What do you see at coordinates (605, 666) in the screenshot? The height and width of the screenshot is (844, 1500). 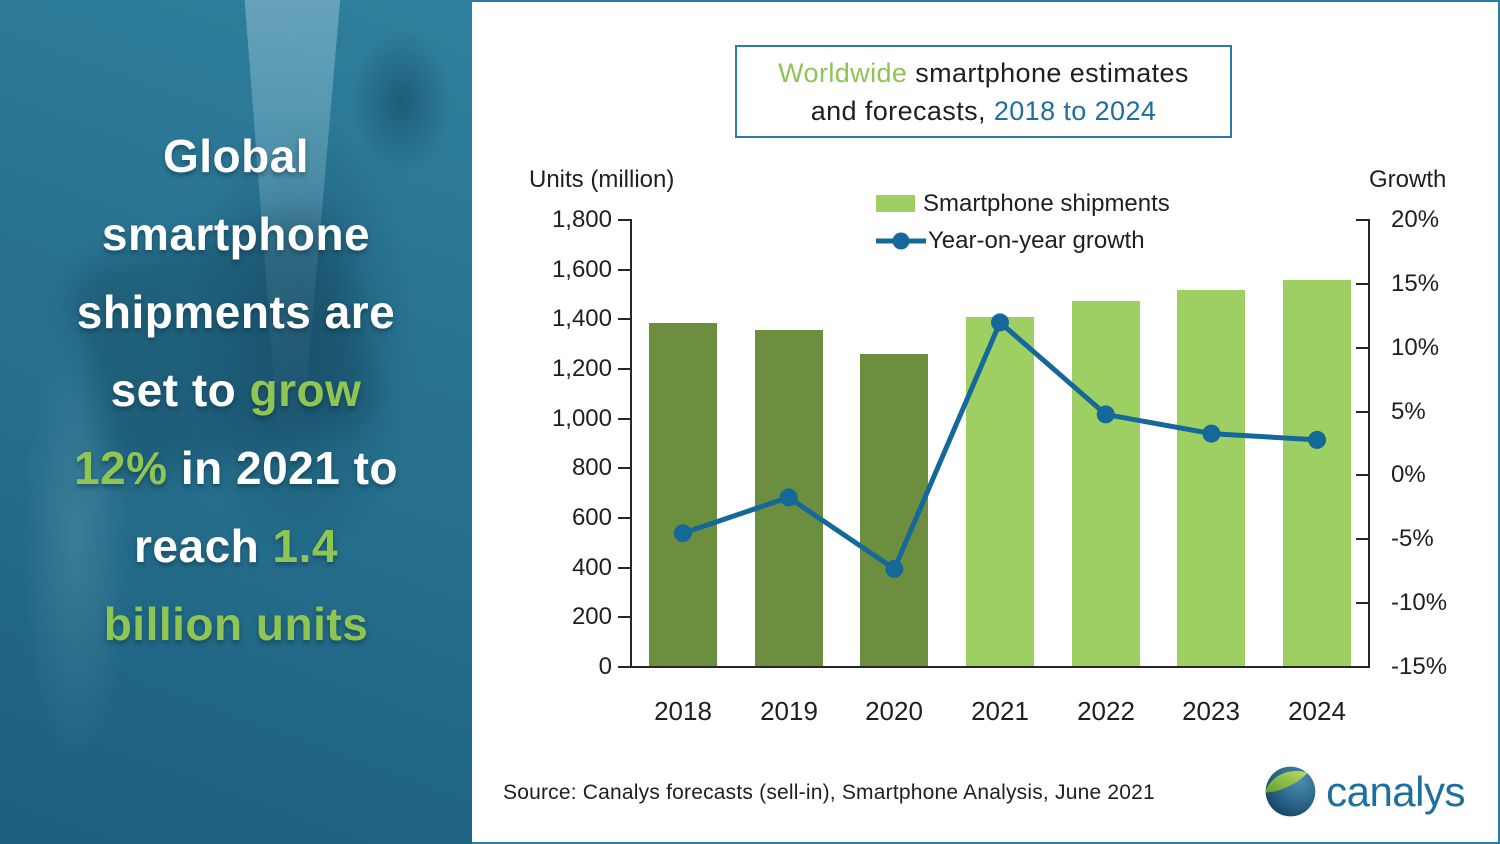 I see `left-axis-tick-label: 0` at bounding box center [605, 666].